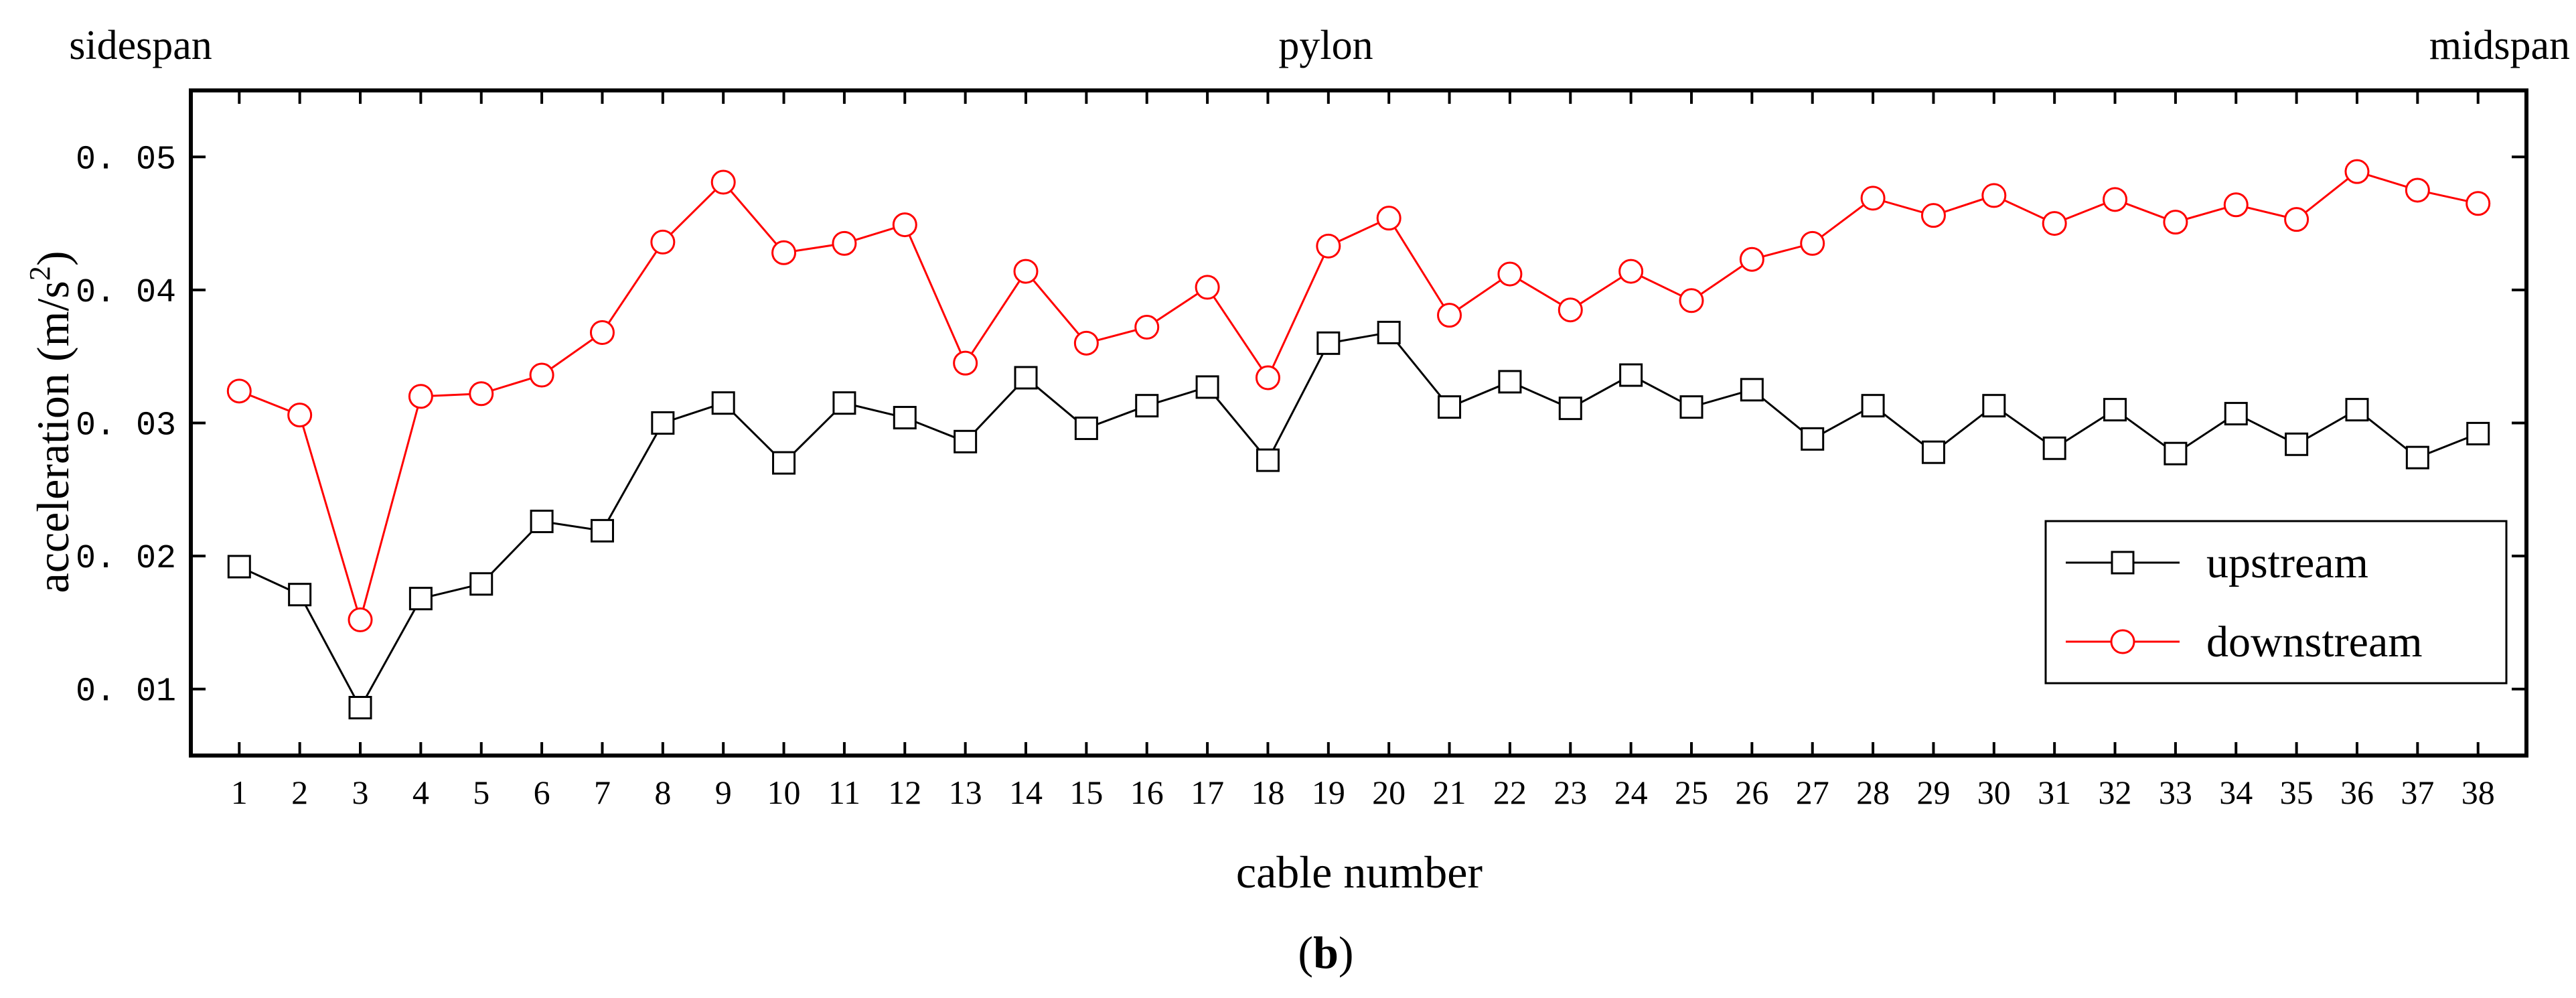 The image size is (2576, 998). Describe the element at coordinates (662, 792) in the screenshot. I see `x-tick-label: 8` at that location.